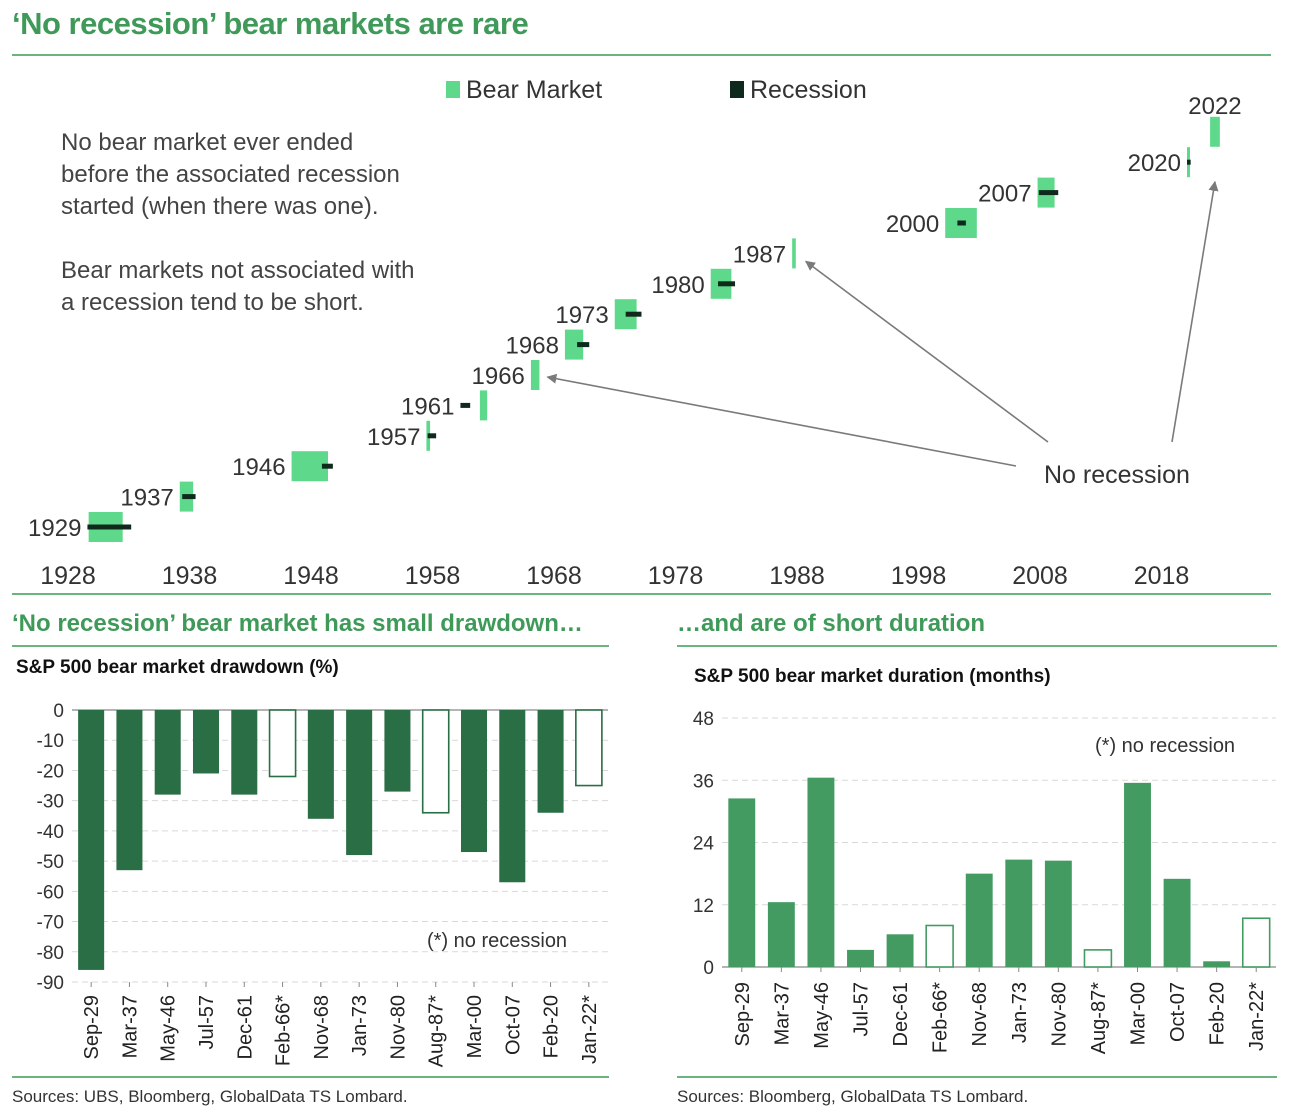 This screenshot has width=1292, height=1119. What do you see at coordinates (977, 1077) in the screenshot?
I see `right-source-rule` at bounding box center [977, 1077].